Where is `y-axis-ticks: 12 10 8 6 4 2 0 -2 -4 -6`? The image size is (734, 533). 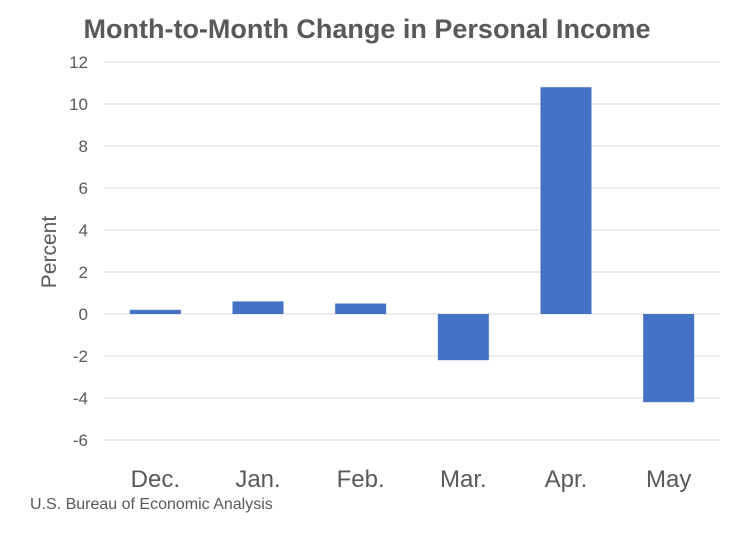
y-axis-ticks: 12 10 8 6 4 2 0 -2 -4 -6 is located at coordinates (78, 251).